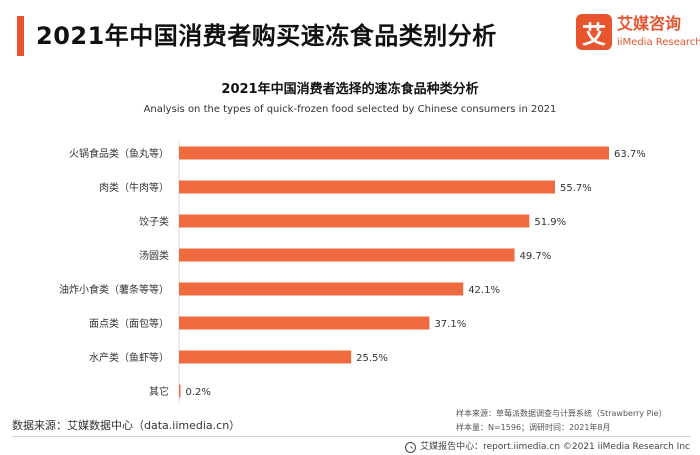 The width and height of the screenshot is (700, 455). What do you see at coordinates (550, 222) in the screenshot?
I see `value-label: 51.9%` at bounding box center [550, 222].